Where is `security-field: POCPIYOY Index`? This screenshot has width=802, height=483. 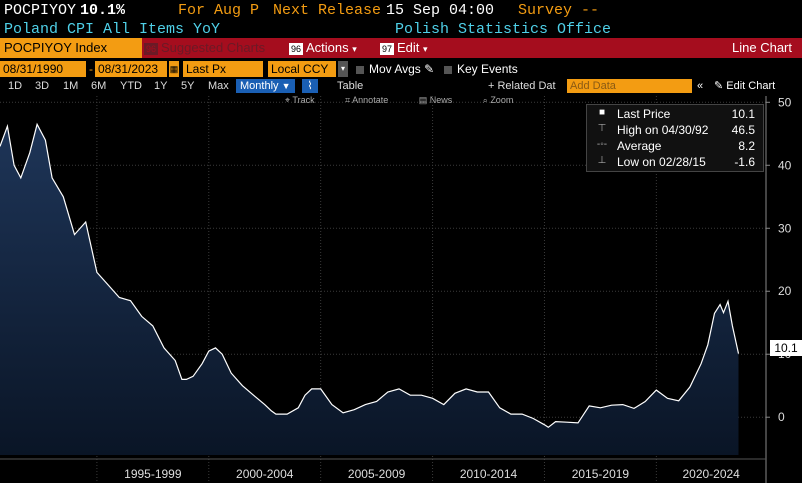
security-field: POCPIYOY Index is located at coordinates (71, 48).